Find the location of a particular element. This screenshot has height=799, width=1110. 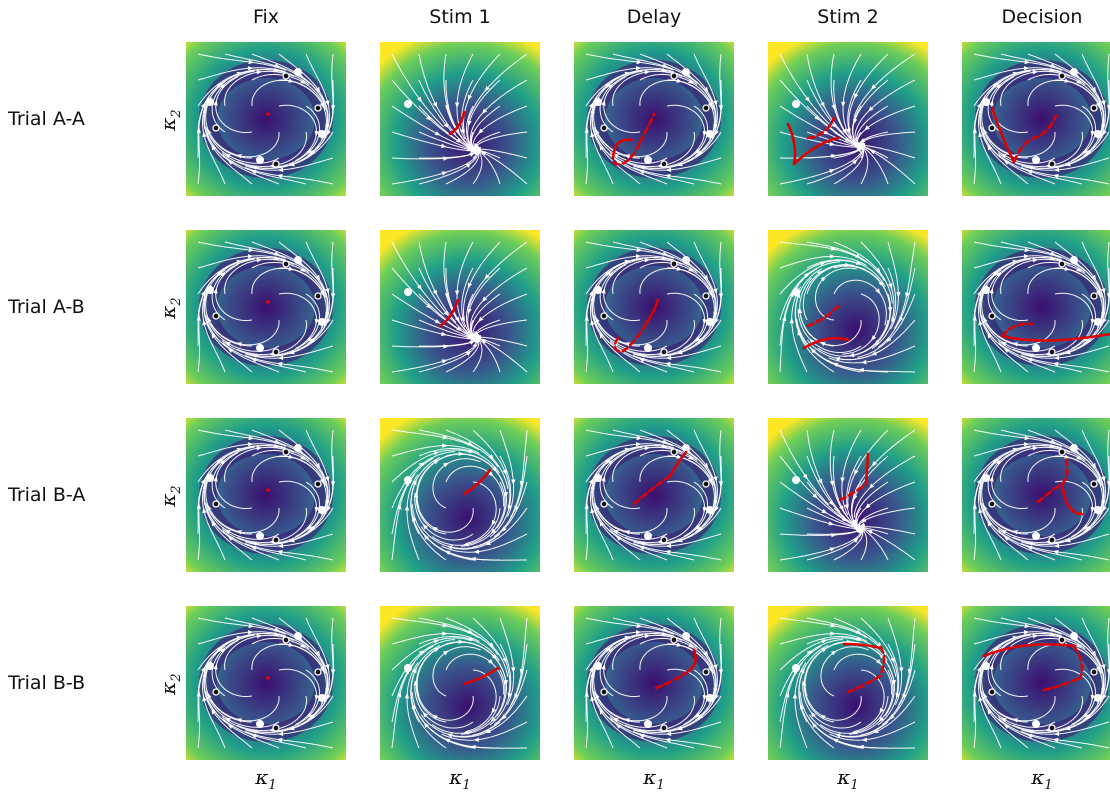

phase-panel-aa-delay is located at coordinates (654, 119).